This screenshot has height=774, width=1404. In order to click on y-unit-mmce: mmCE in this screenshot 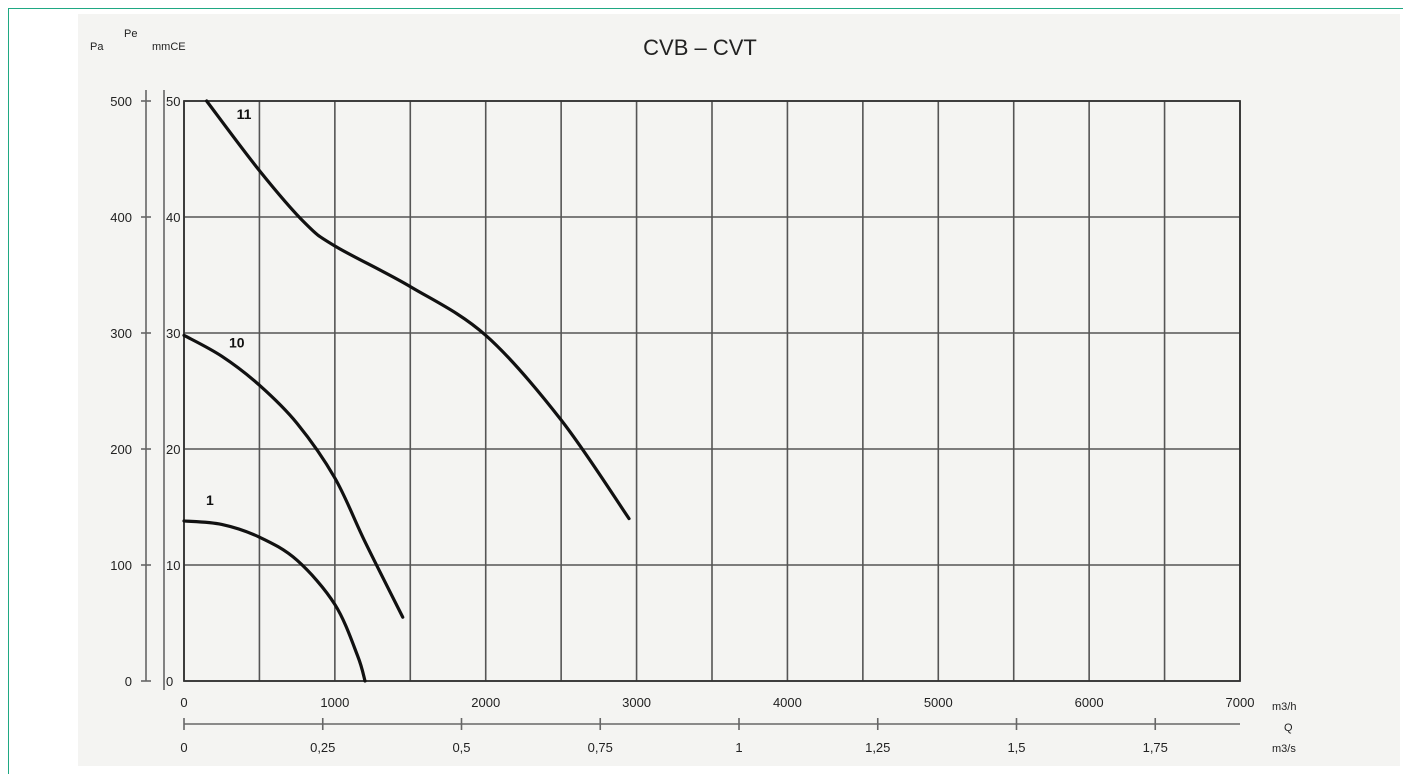, I will do `click(169, 47)`.